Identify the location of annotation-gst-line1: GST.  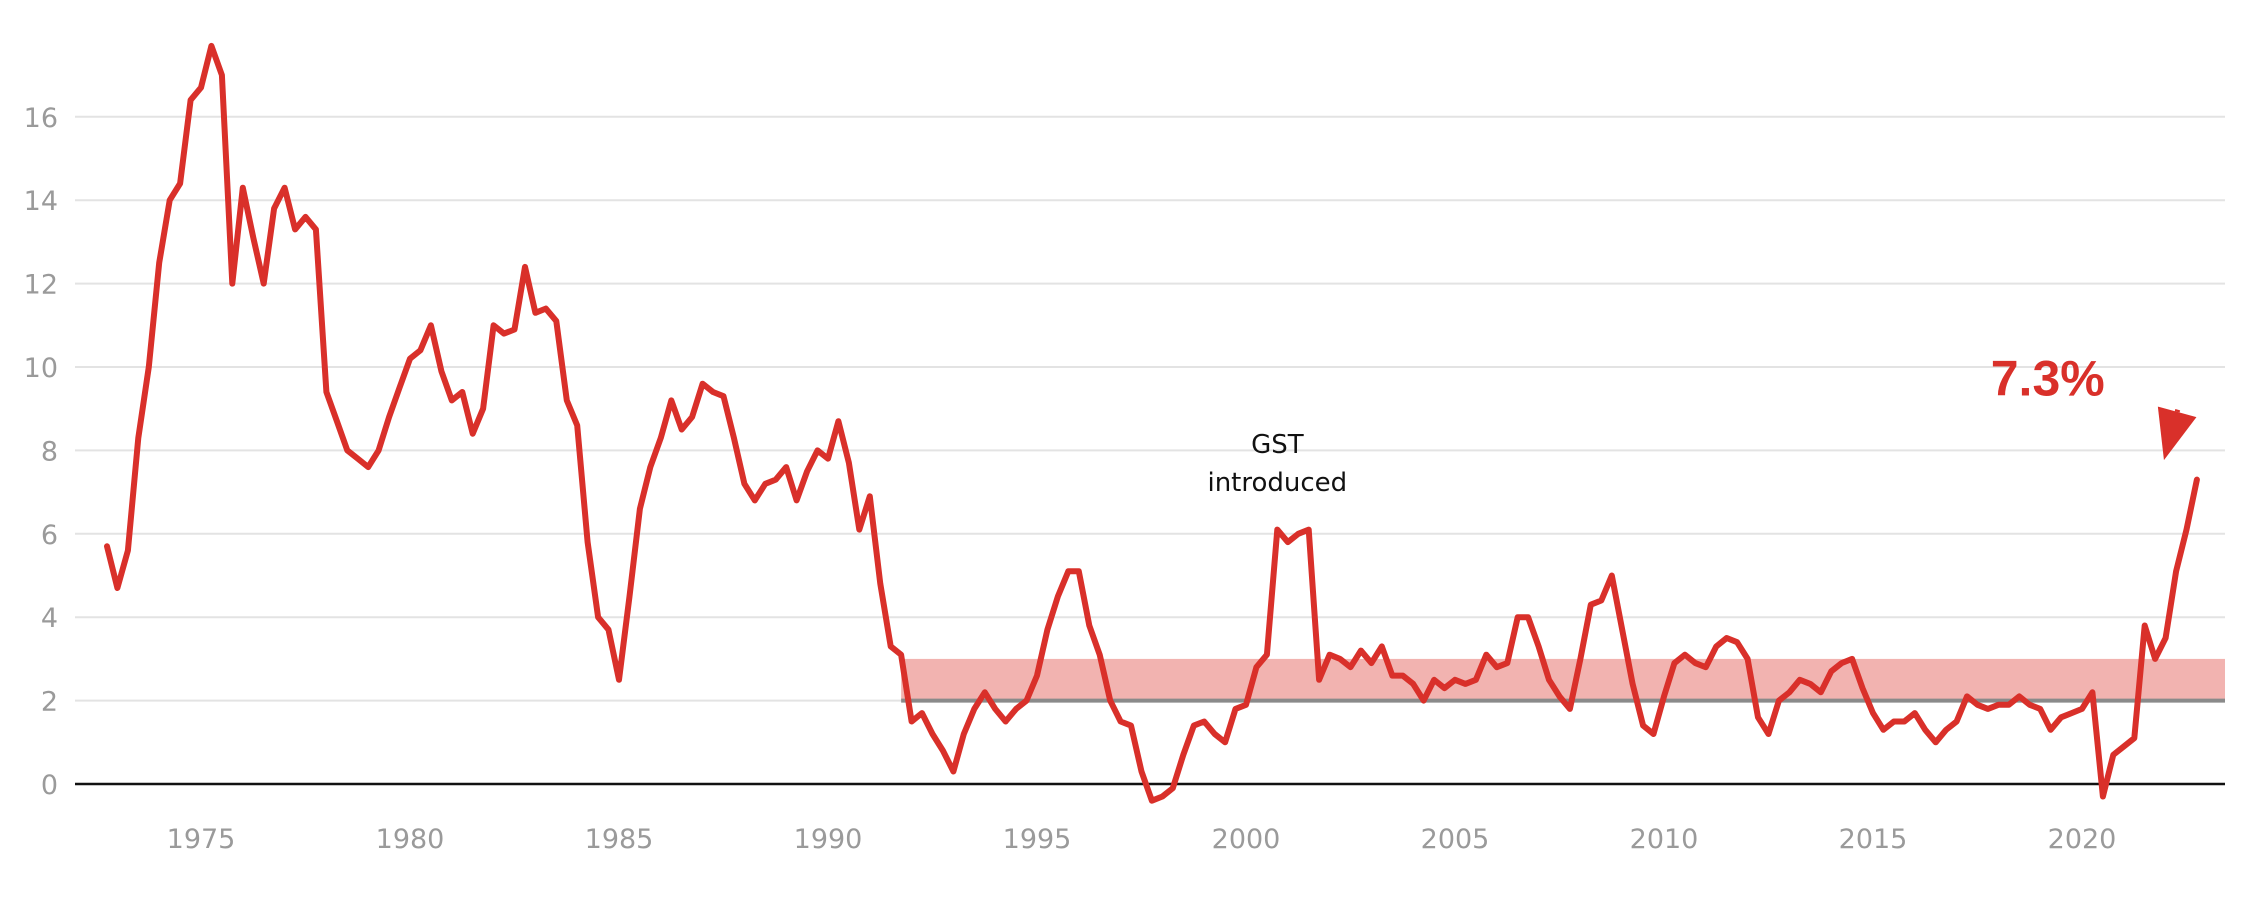
(1277, 445).